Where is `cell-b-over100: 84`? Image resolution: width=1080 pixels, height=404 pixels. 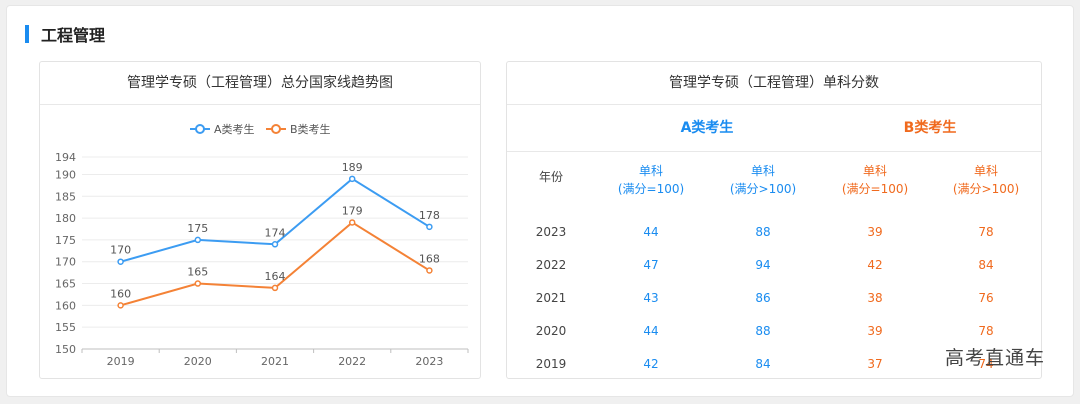
cell-b-over100: 84 is located at coordinates (986, 265).